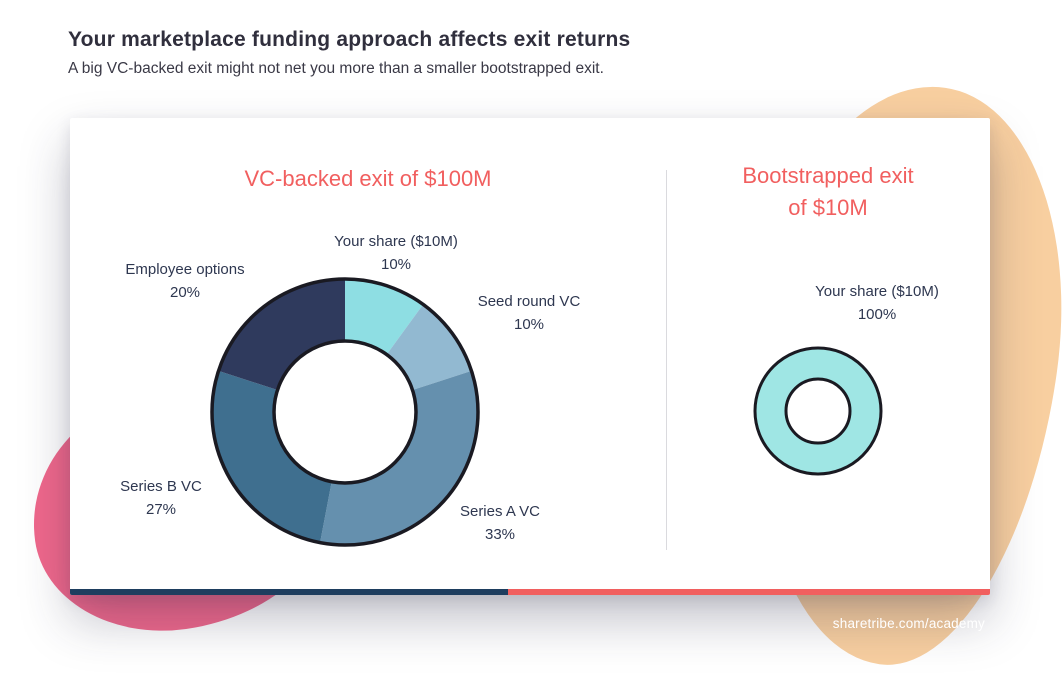 Image resolution: width=1062 pixels, height=676 pixels. Describe the element at coordinates (289, 592) in the screenshot. I see `accent-bar-navy` at that location.